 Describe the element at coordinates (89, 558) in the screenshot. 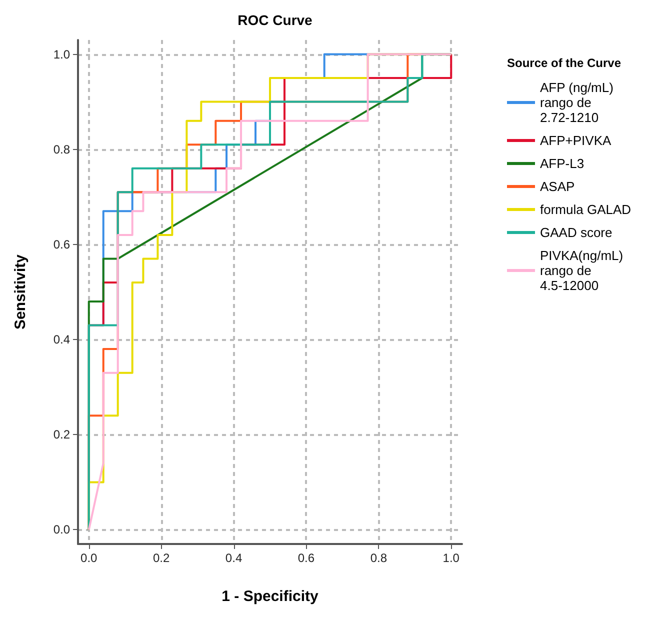

I see `x-tick-label: 0.0` at that location.